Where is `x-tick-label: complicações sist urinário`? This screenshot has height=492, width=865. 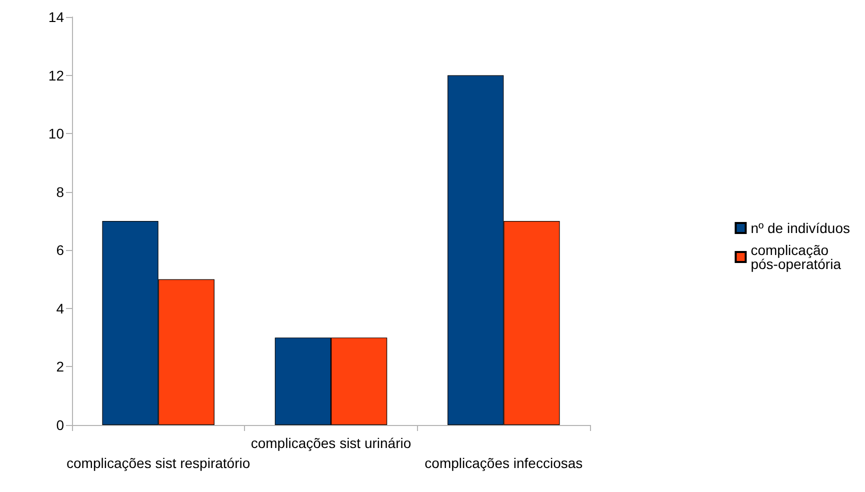 x-tick-label: complicações sist urinário is located at coordinates (331, 443).